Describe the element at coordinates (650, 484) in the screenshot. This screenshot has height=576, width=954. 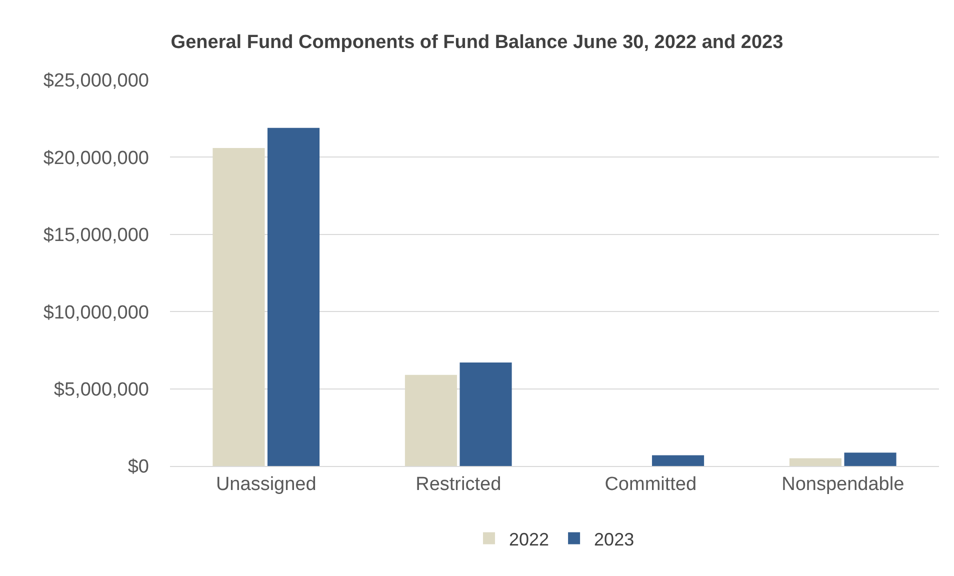
I see `x-tick-label: Committed` at that location.